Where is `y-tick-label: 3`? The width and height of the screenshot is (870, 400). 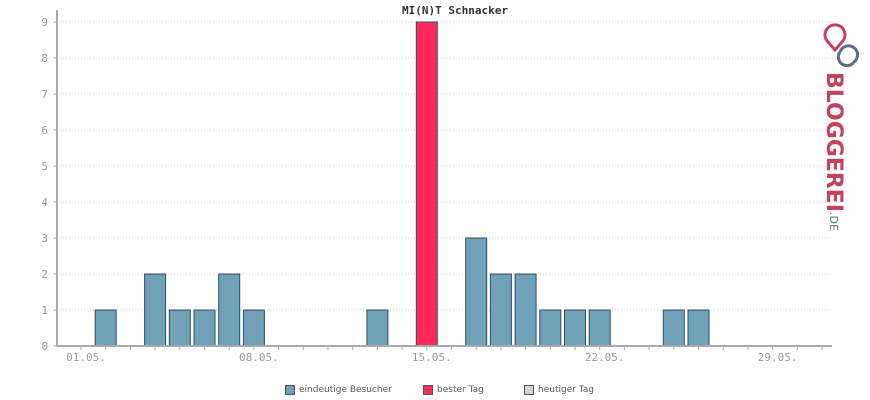
y-tick-label: 3 is located at coordinates (44, 238).